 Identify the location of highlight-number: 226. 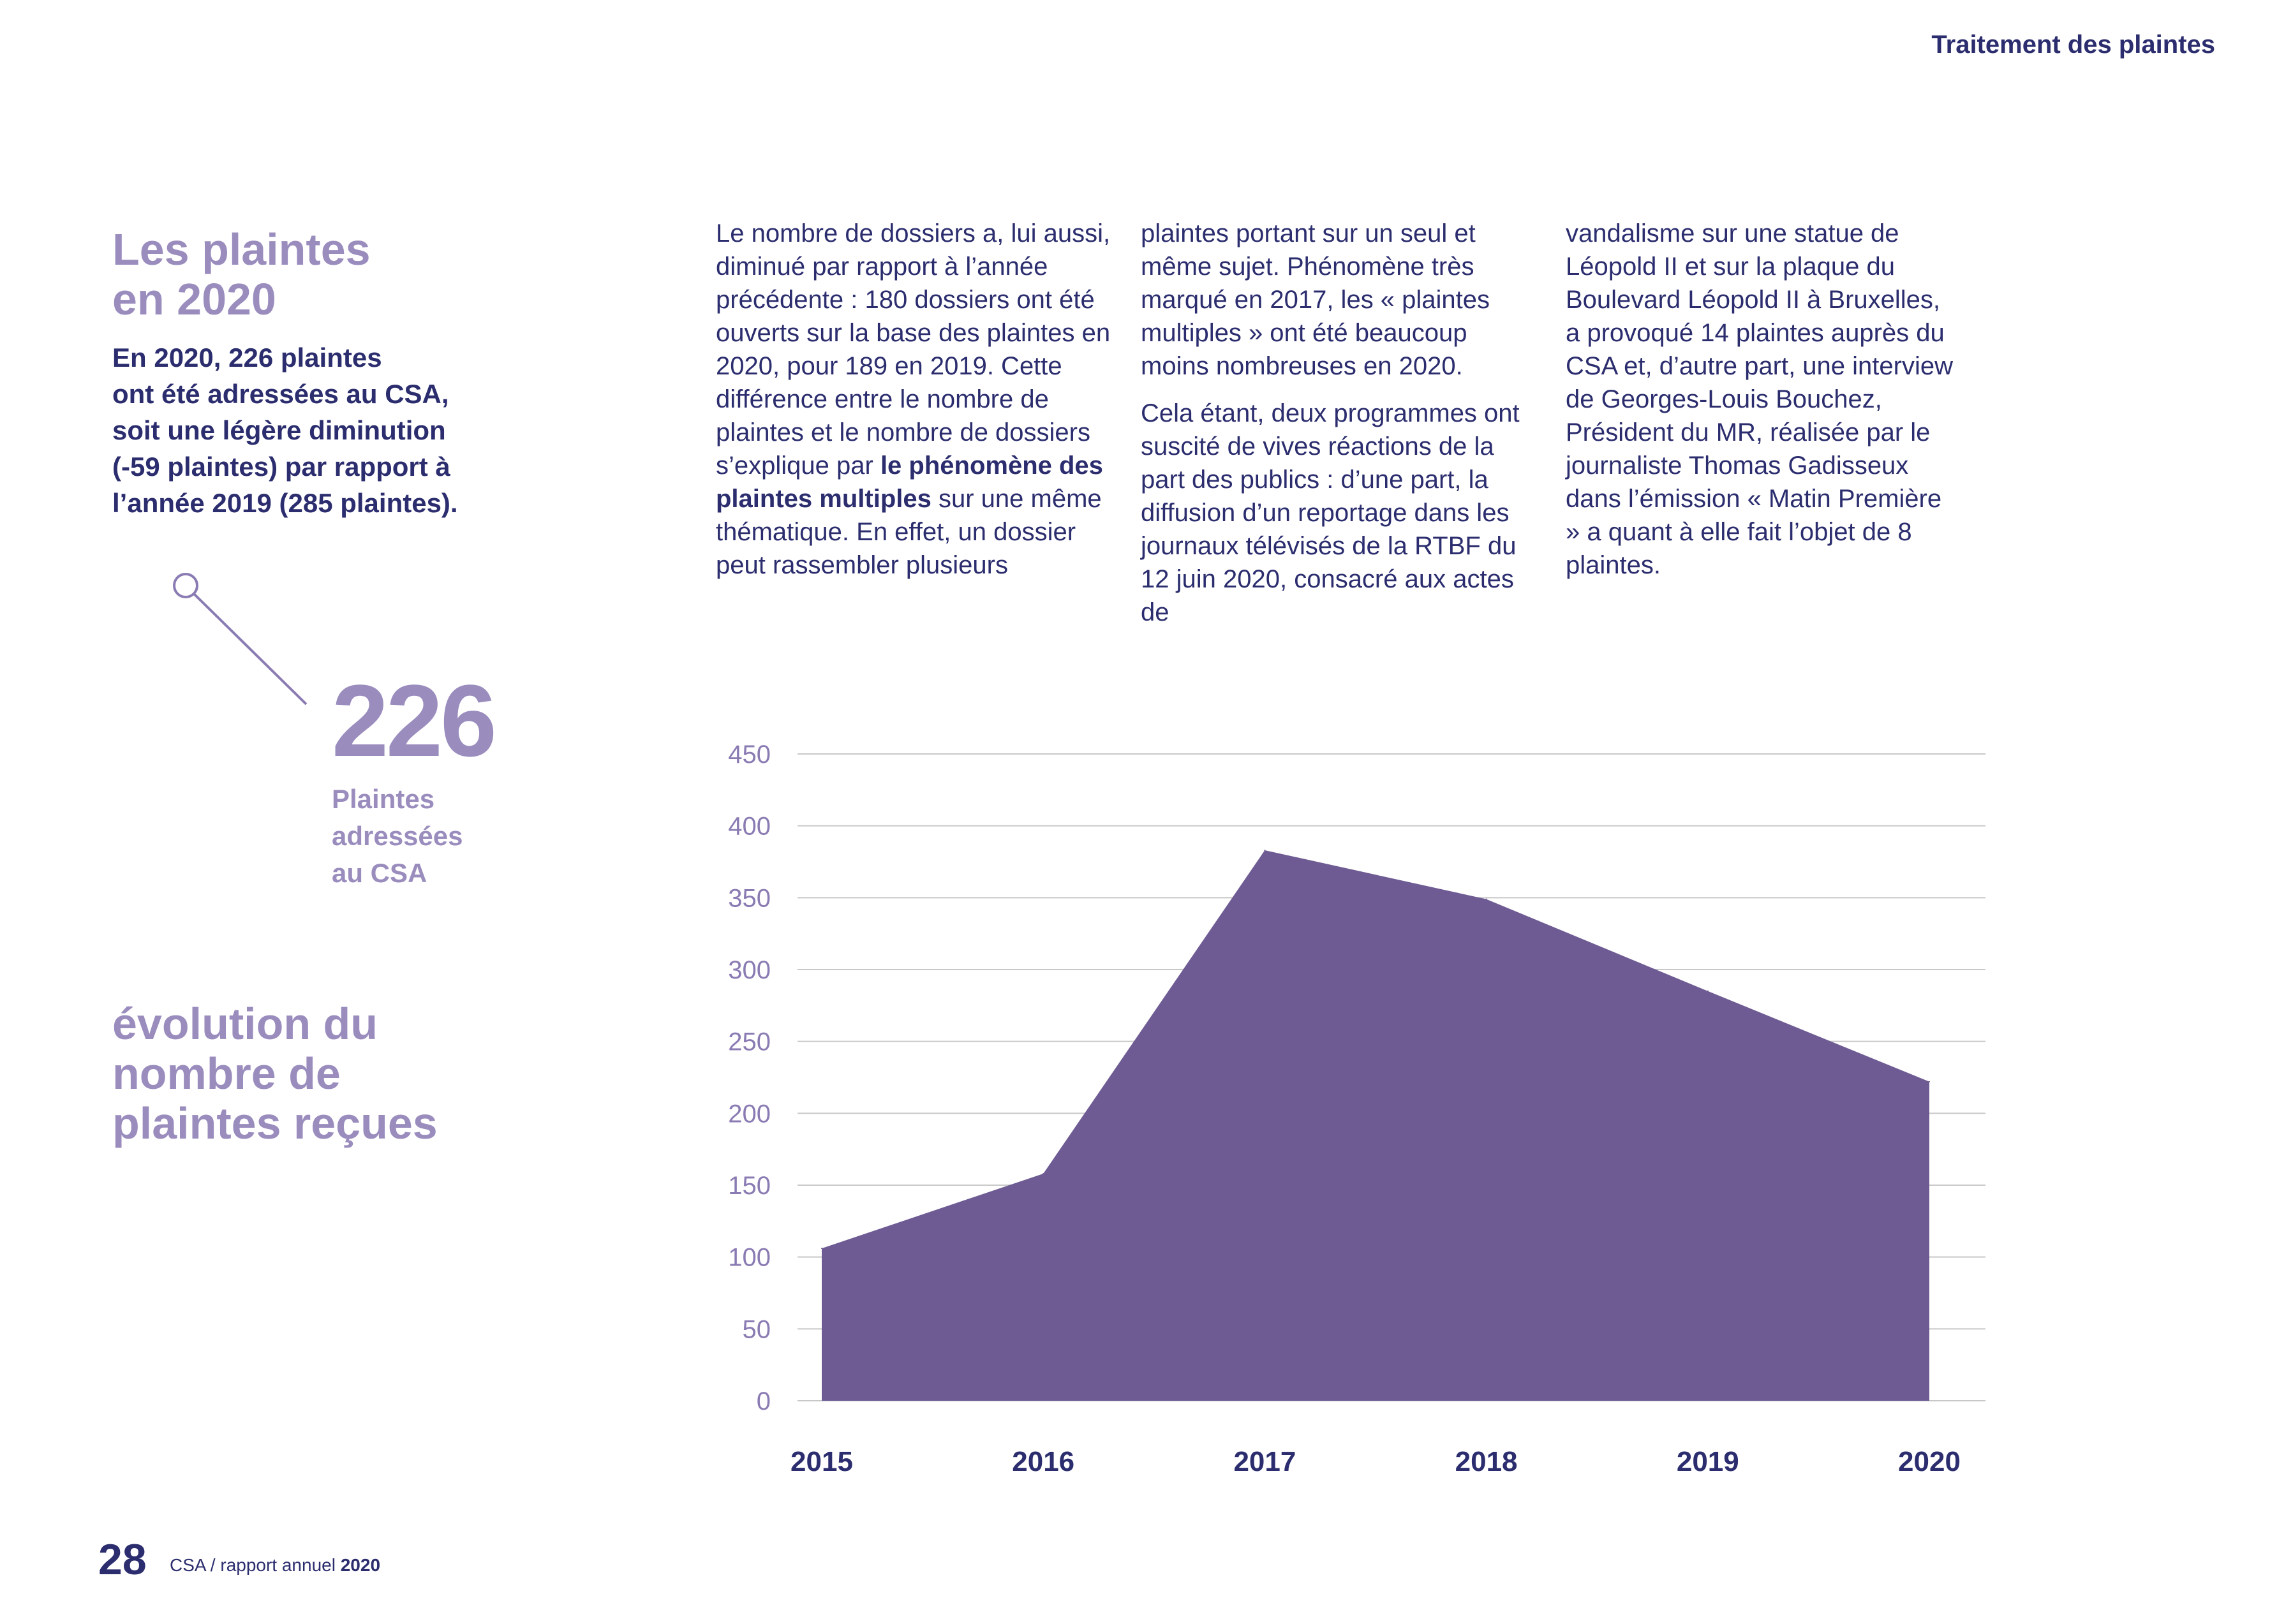
(415, 720).